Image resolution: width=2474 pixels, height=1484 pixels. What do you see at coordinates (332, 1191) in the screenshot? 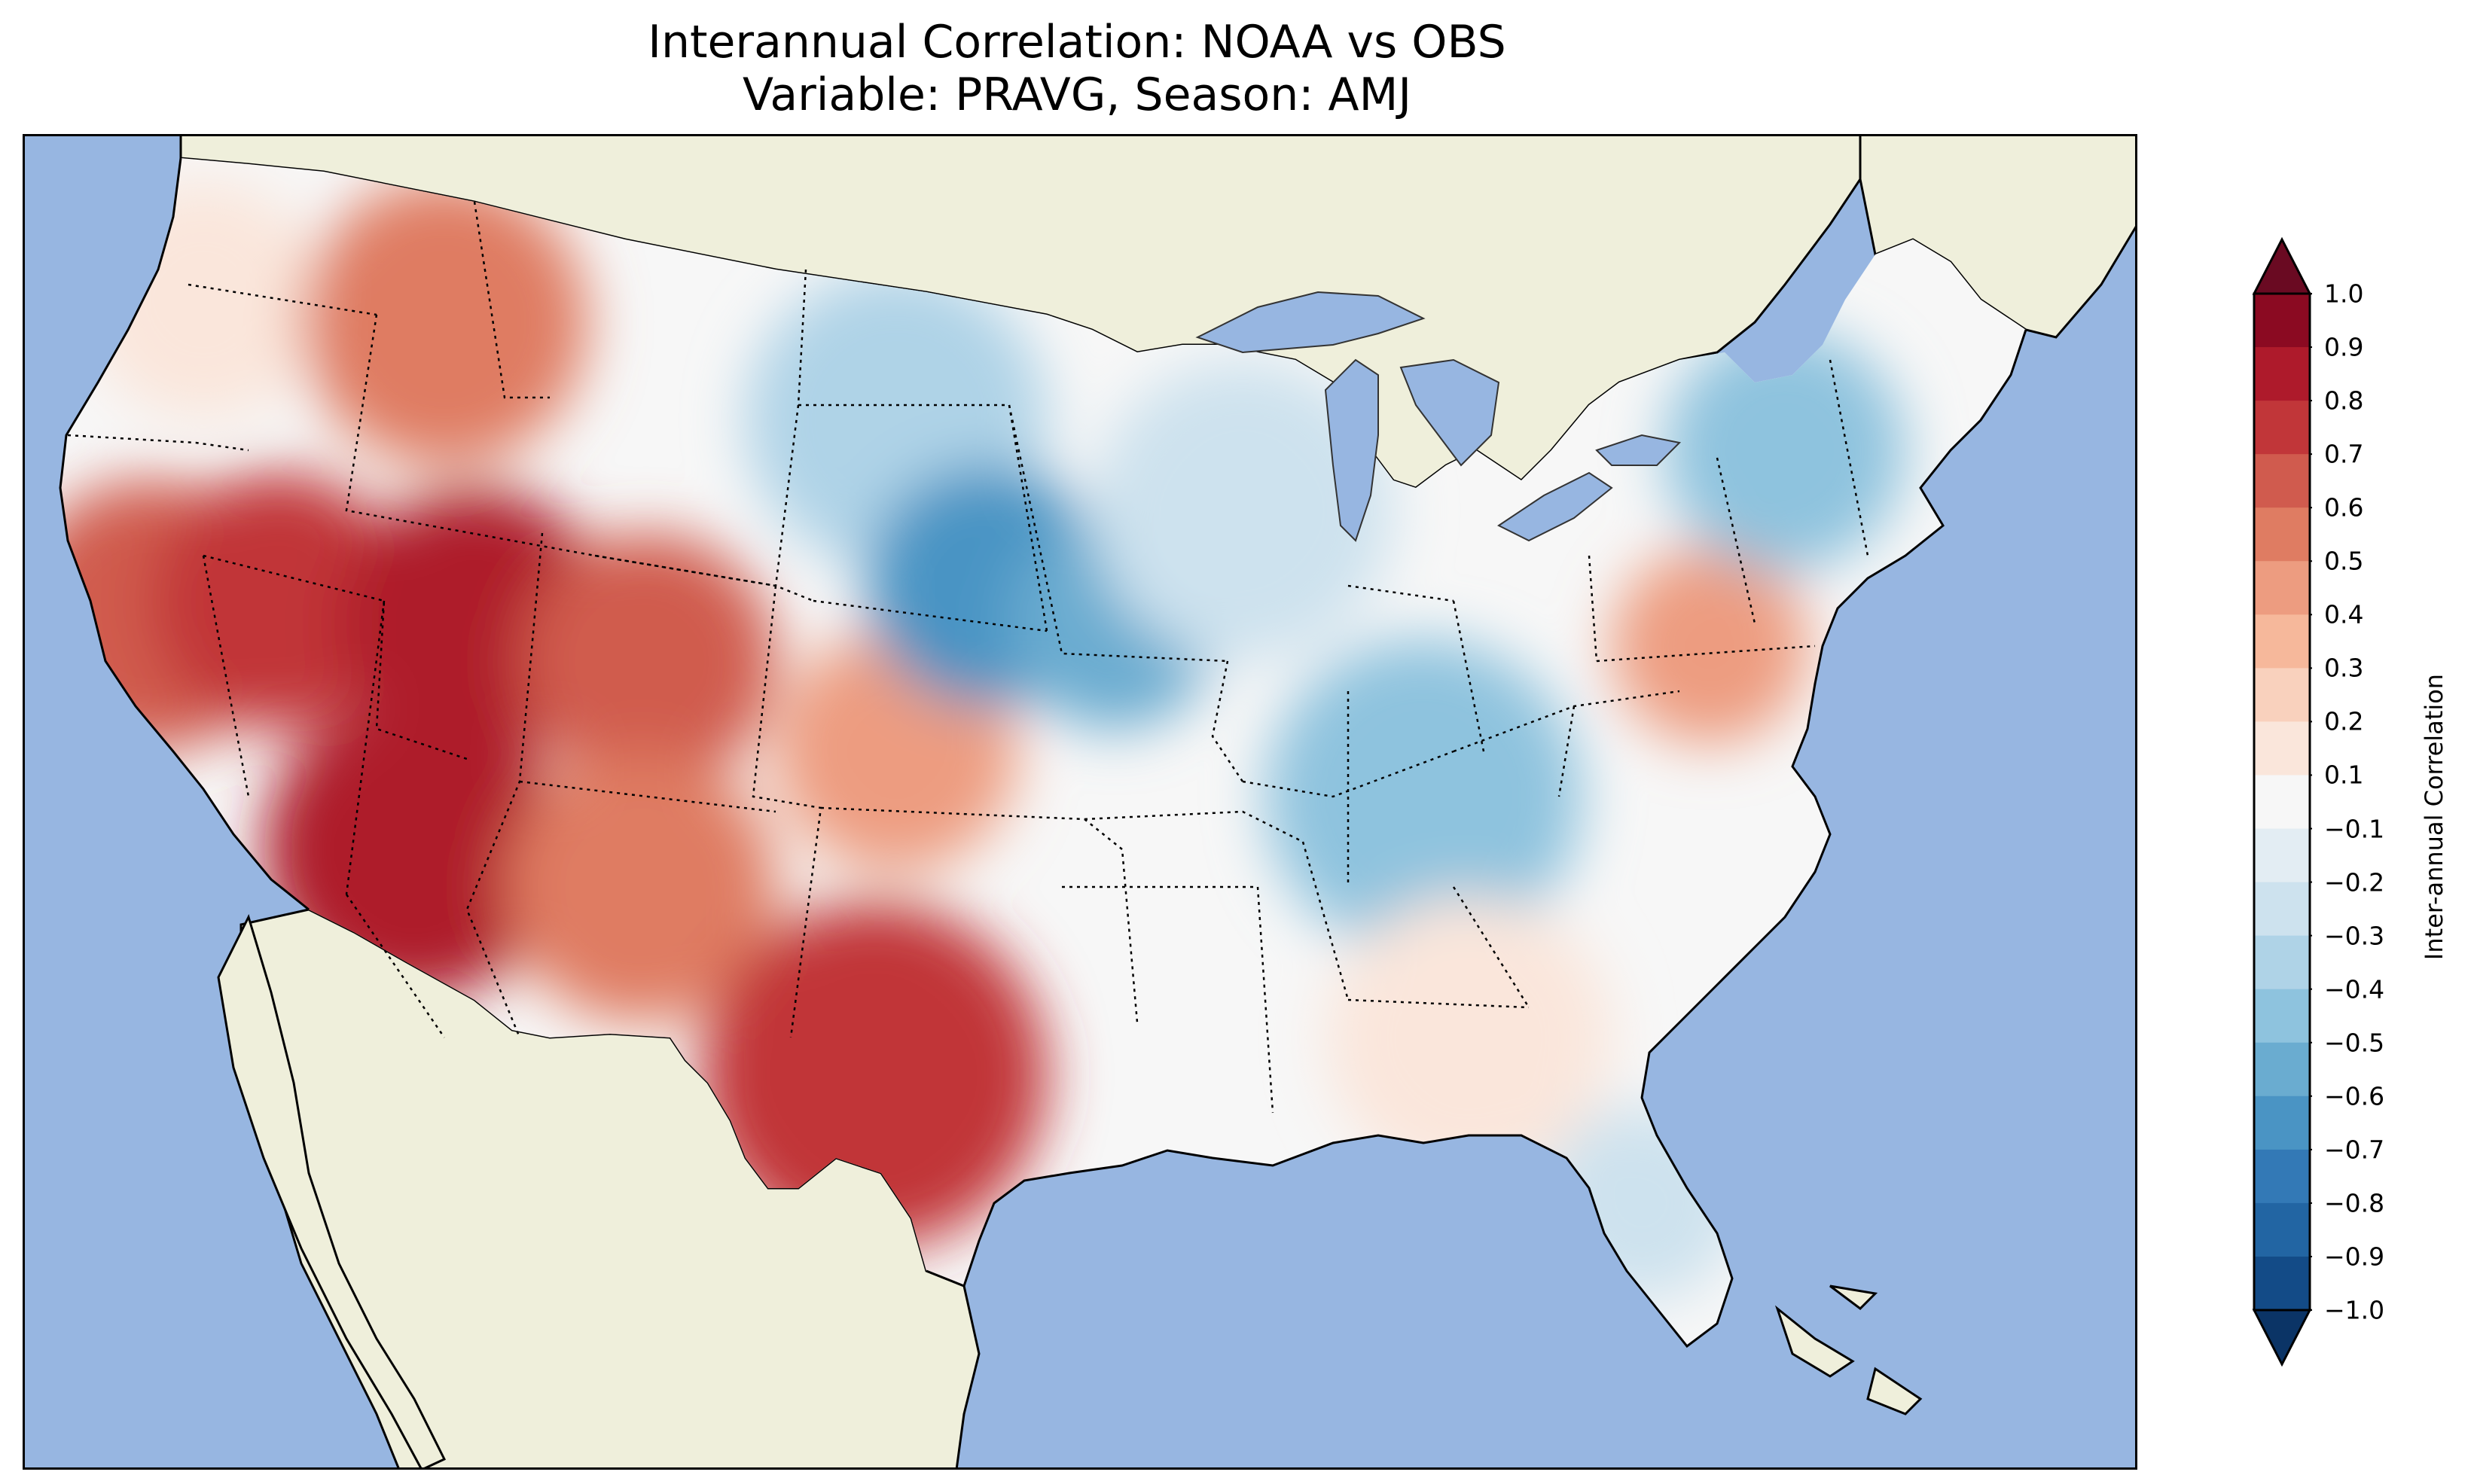
I see `baja-peninsula` at bounding box center [332, 1191].